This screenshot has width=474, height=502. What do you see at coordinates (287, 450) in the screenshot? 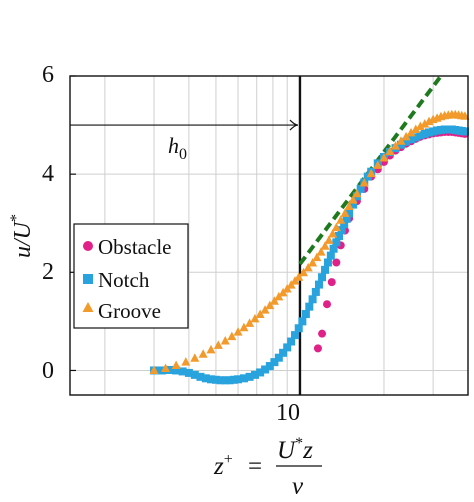
I see `x-axis-label-num: U` at bounding box center [287, 450].